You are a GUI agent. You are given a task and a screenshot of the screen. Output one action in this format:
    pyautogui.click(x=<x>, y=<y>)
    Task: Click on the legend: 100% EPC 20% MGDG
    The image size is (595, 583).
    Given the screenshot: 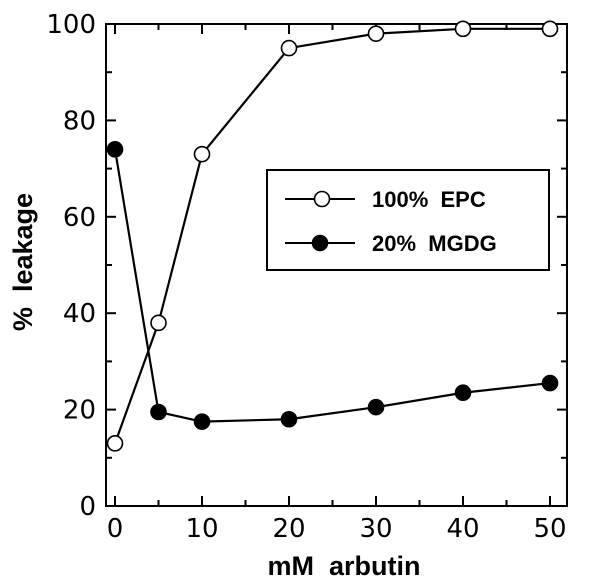 What is the action you would take?
    pyautogui.click(x=408, y=220)
    